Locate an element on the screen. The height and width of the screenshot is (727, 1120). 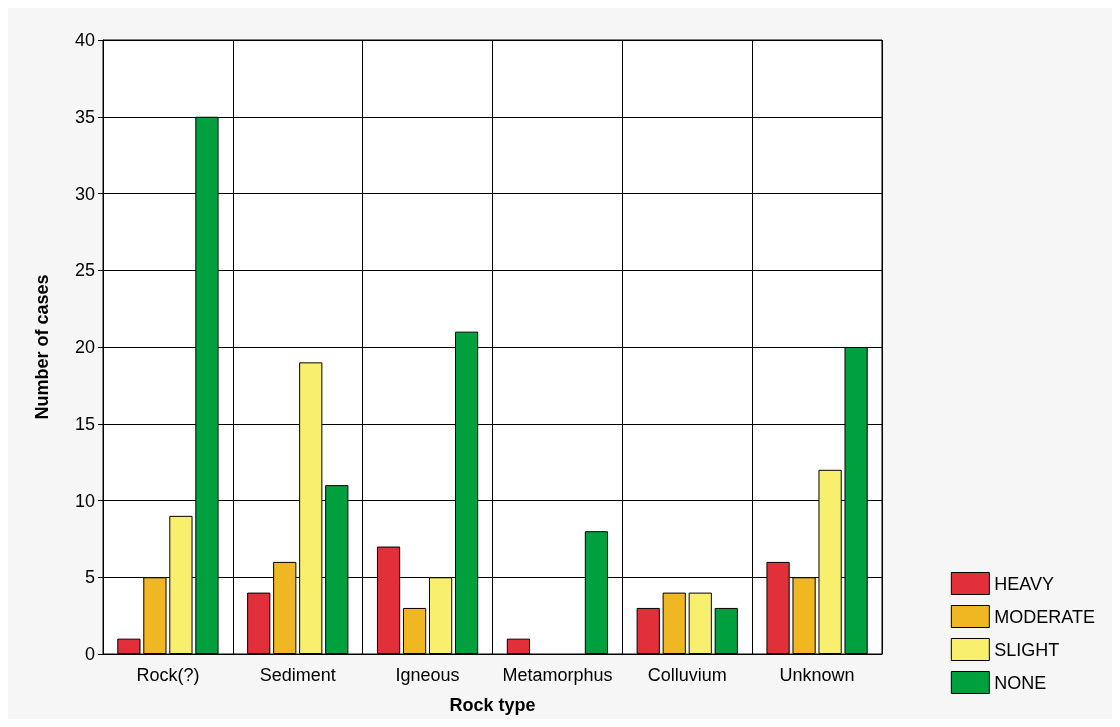
y-tick-label: 40 is located at coordinates (84, 40).